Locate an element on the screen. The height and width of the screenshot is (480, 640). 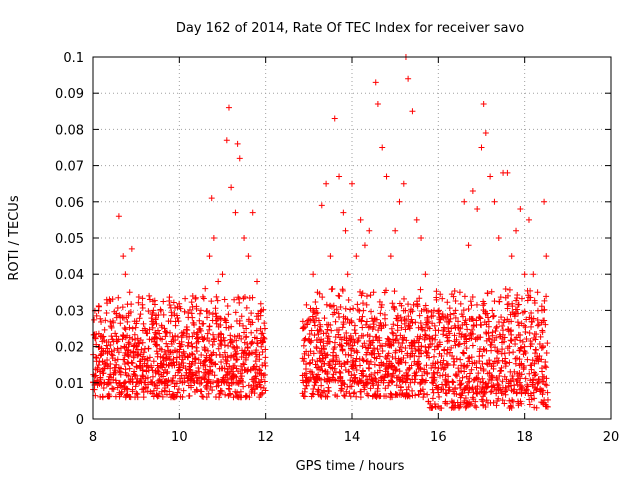
x-tick-label: 16 is located at coordinates (438, 437).